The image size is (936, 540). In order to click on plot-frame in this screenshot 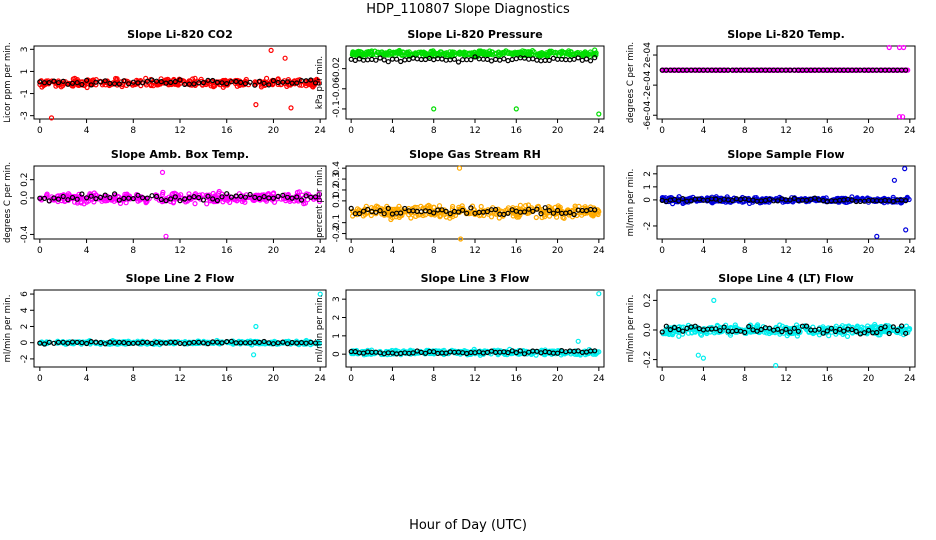, I will do `click(180, 328)`.